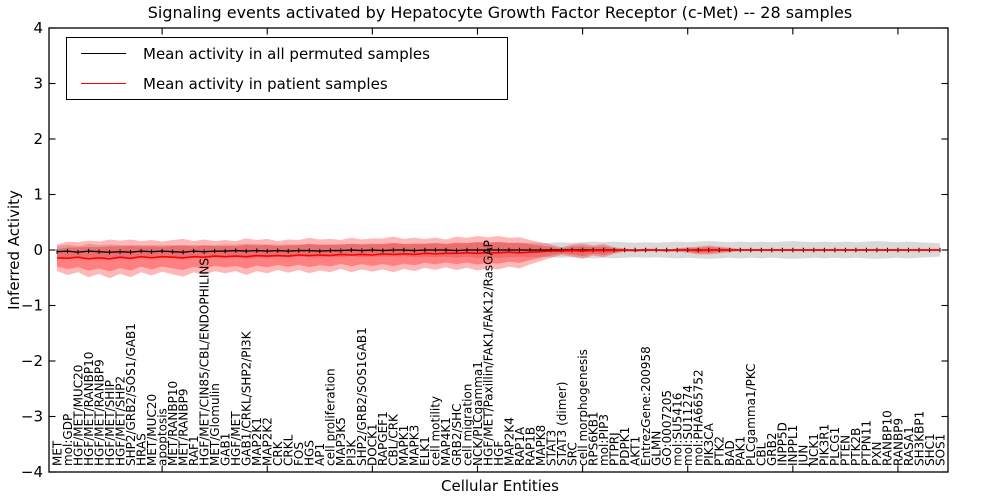 This screenshot has width=1000, height=500. Describe the element at coordinates (57, 453) in the screenshot. I see `x-category-label: MET` at that location.